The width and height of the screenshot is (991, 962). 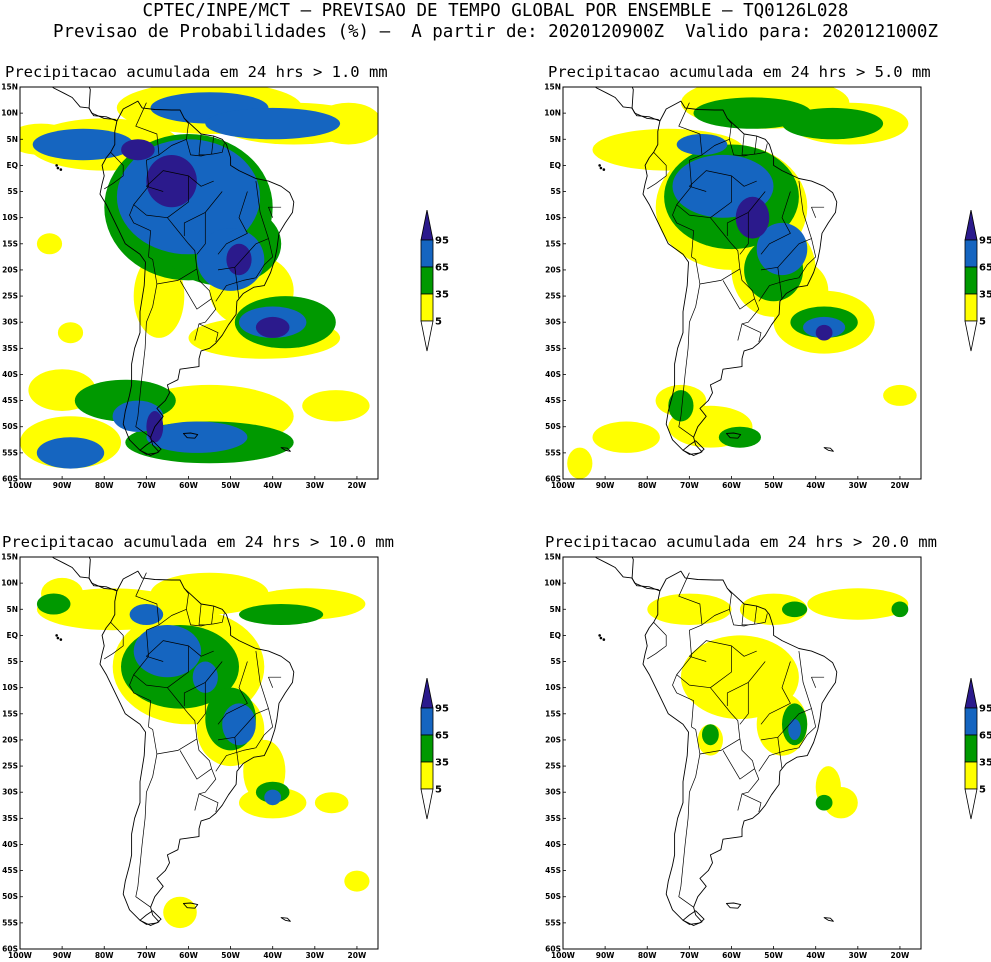 I want to click on map-frame, so click(x=199, y=753).